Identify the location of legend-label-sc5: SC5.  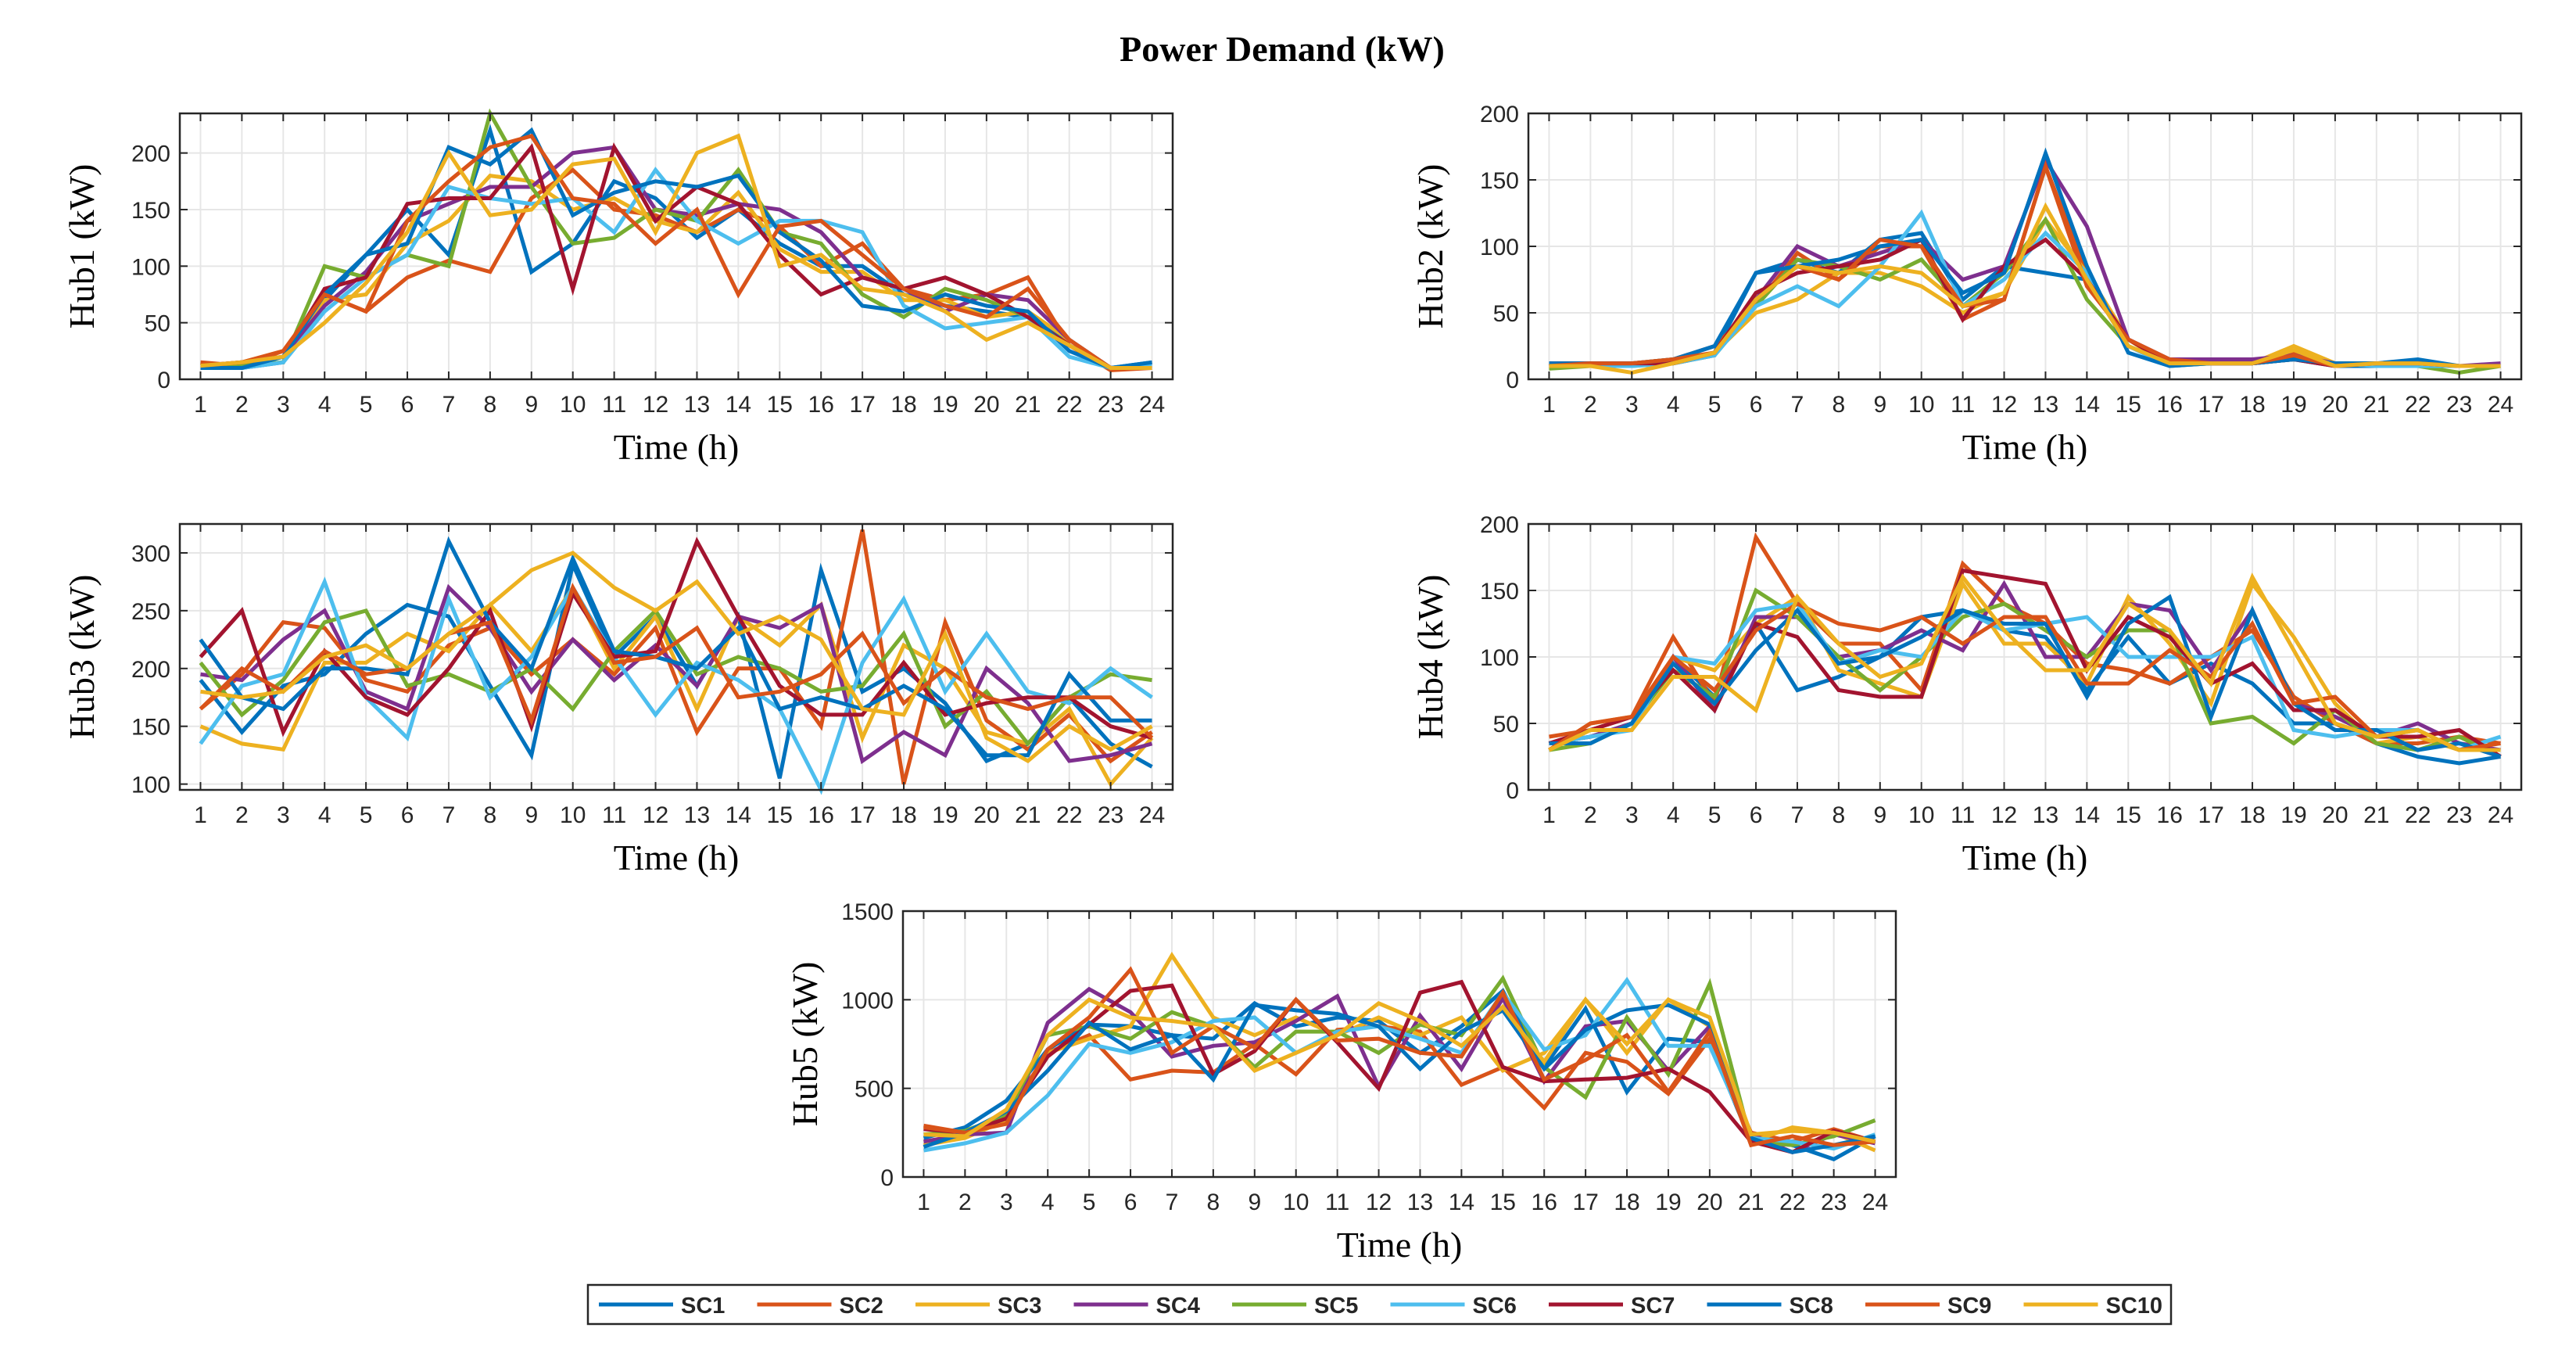
(1336, 1306).